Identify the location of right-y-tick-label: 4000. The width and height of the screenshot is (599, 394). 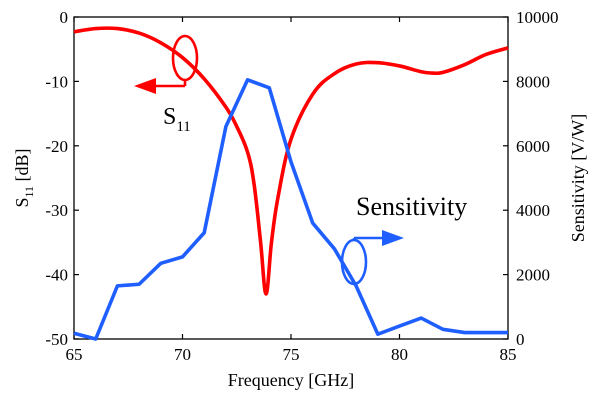
(533, 210).